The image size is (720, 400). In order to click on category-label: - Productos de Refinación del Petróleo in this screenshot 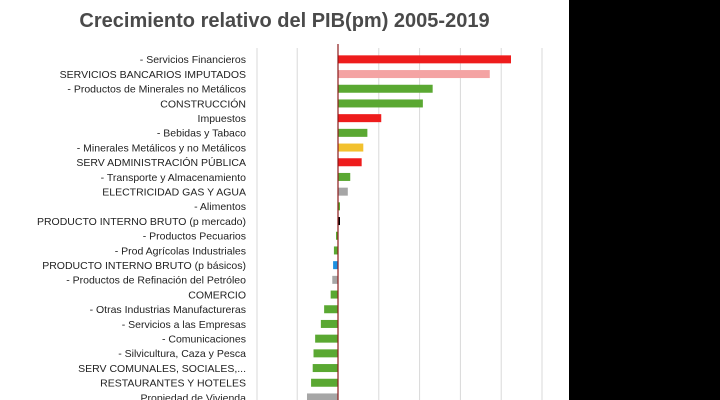, I will do `click(156, 281)`.